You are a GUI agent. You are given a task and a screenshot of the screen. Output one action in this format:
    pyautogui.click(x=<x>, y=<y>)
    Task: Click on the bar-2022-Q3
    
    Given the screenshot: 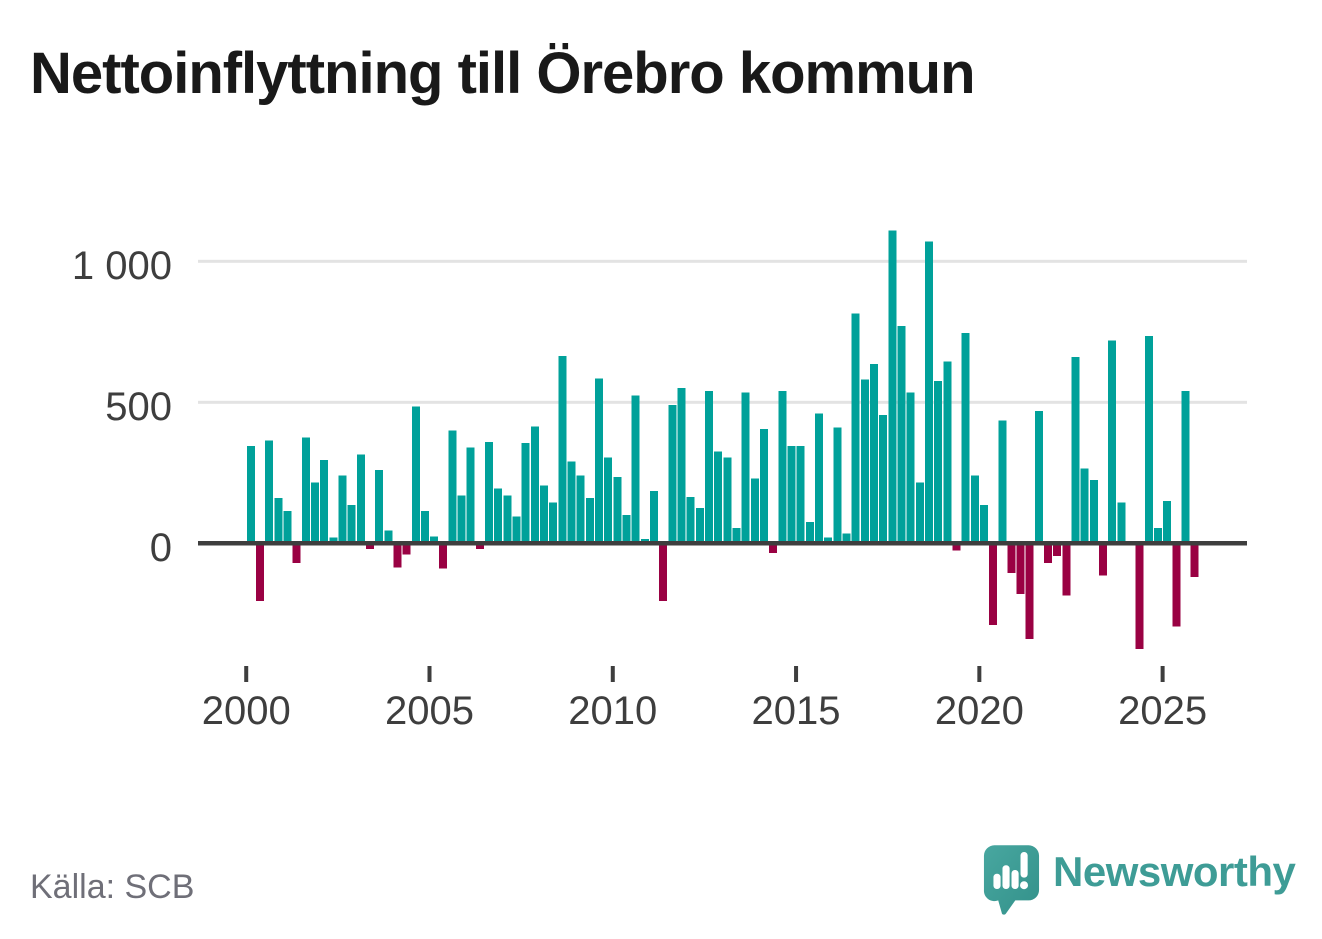 What is the action you would take?
    pyautogui.click(x=1075, y=450)
    